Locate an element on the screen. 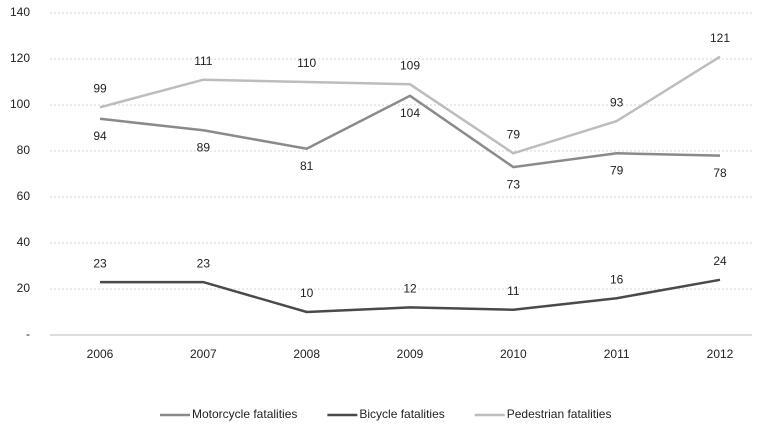  data-label: 81 is located at coordinates (307, 166).